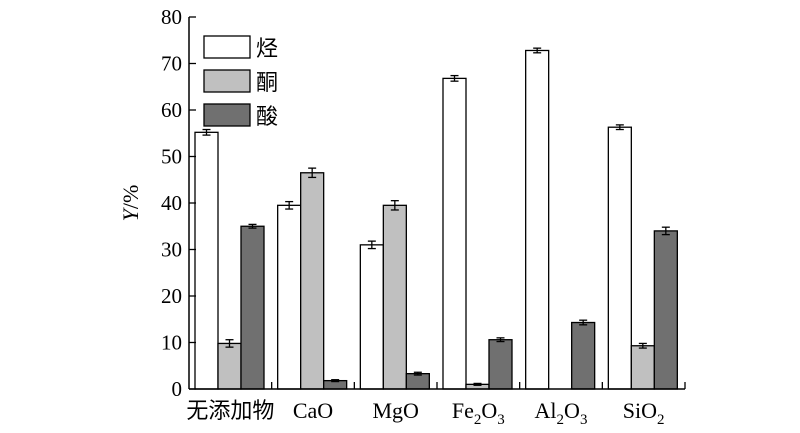 Image resolution: width=800 pixels, height=433 pixels. Describe the element at coordinates (171, 250) in the screenshot. I see `y-tick-label-30: 30` at that location.